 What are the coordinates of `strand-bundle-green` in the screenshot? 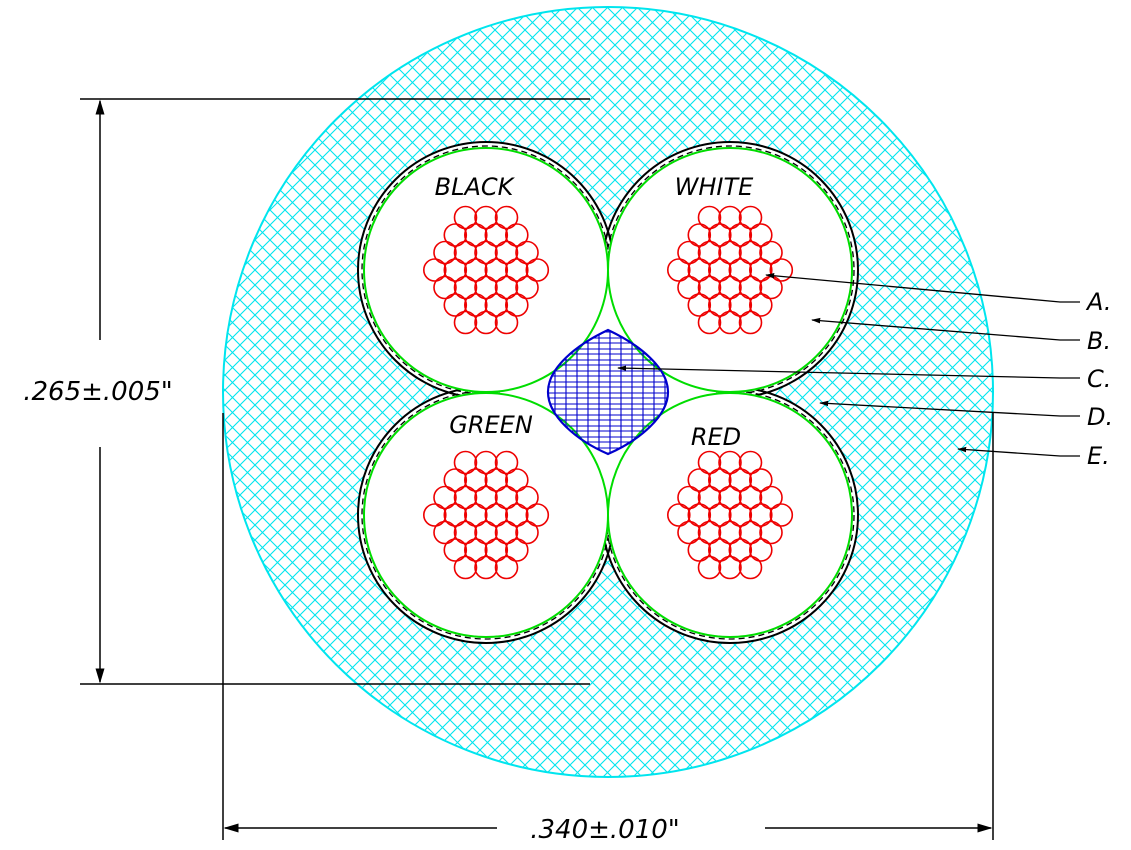 It's located at (486, 515).